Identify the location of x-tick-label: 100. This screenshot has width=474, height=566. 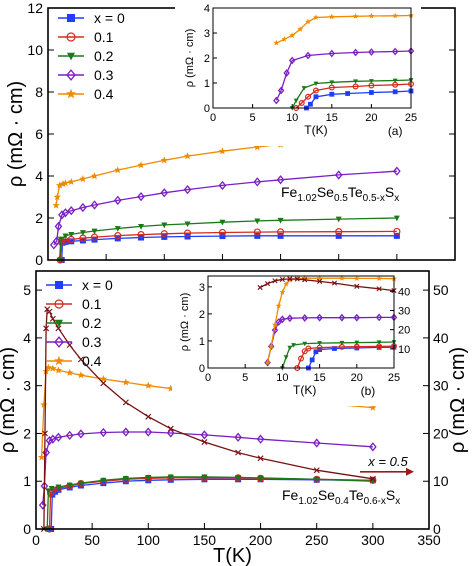
(149, 540).